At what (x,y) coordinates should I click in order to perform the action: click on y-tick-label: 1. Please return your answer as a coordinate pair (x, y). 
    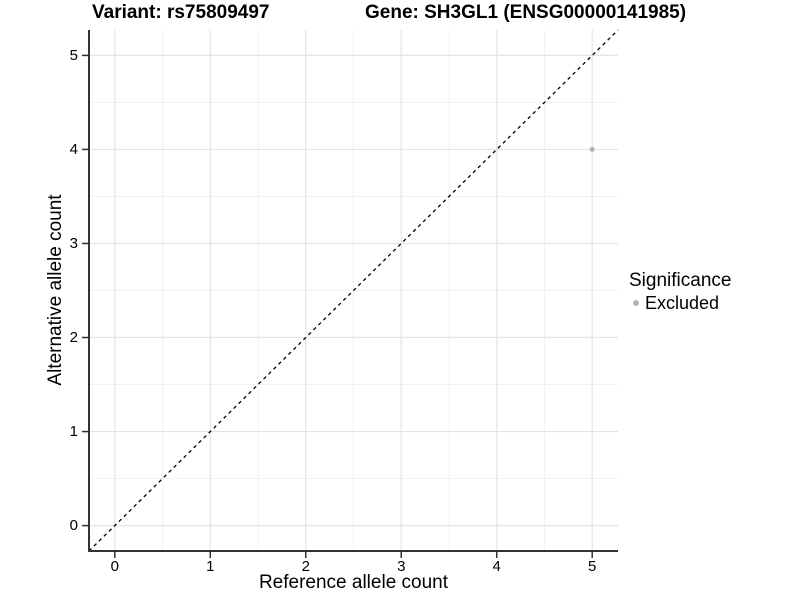
    Looking at the image, I should click on (74, 431).